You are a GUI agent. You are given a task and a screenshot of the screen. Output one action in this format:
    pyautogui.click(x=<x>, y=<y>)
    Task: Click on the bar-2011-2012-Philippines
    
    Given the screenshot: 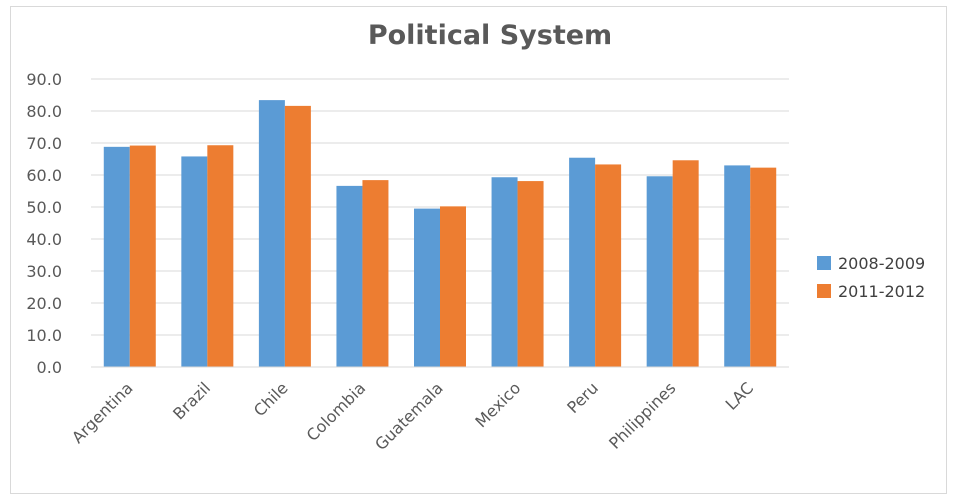 What is the action you would take?
    pyautogui.click(x=685, y=263)
    